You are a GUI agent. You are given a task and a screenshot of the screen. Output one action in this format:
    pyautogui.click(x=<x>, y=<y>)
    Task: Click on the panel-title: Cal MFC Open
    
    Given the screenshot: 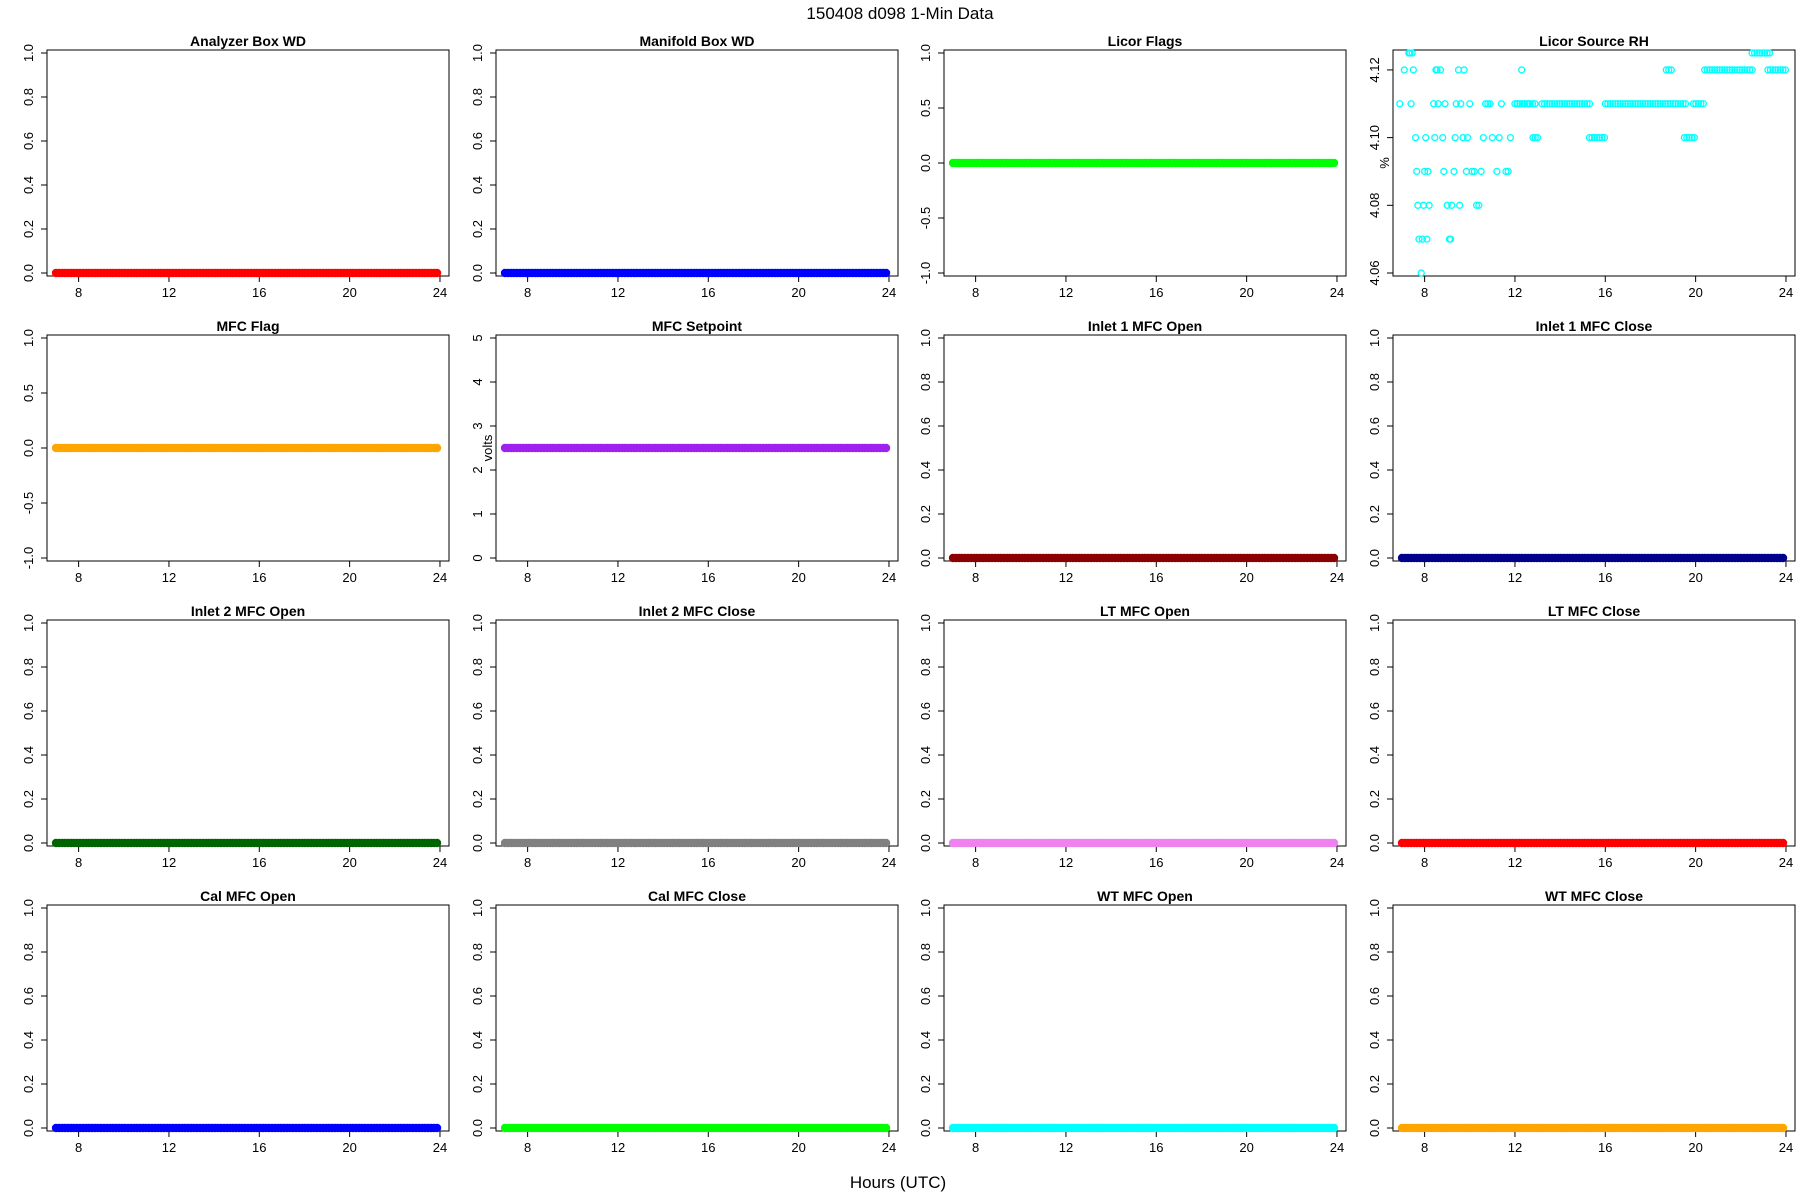 What is the action you would take?
    pyautogui.click(x=248, y=896)
    